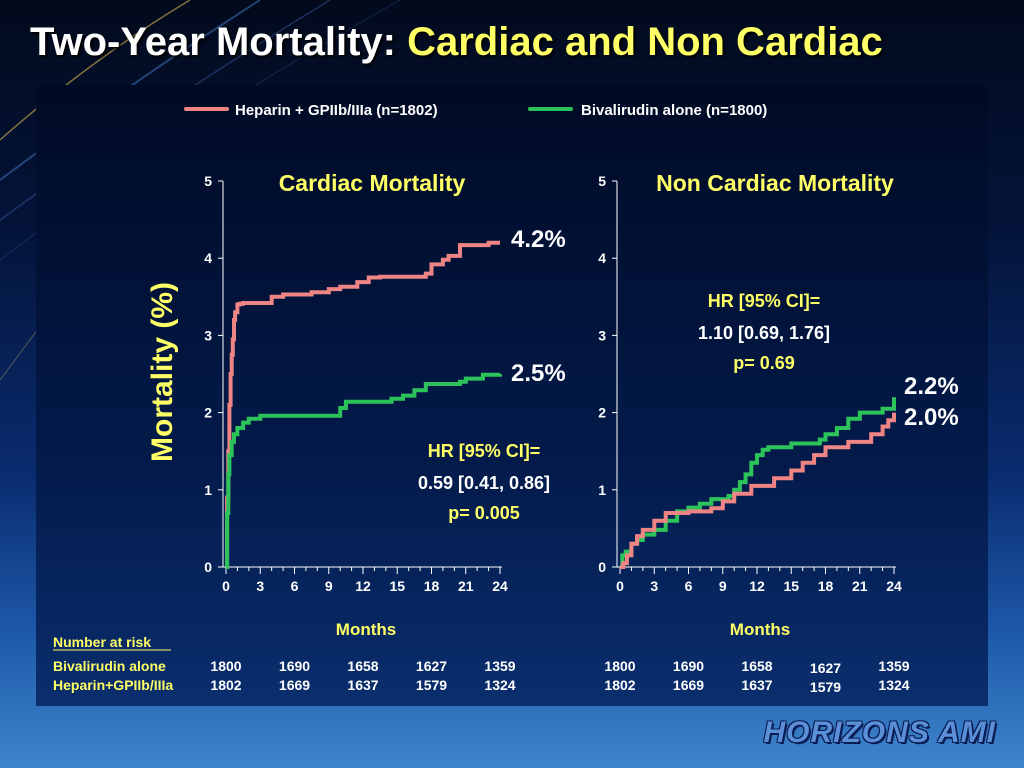  Describe the element at coordinates (764, 363) in the screenshot. I see `p-value: p= 0.69` at that location.